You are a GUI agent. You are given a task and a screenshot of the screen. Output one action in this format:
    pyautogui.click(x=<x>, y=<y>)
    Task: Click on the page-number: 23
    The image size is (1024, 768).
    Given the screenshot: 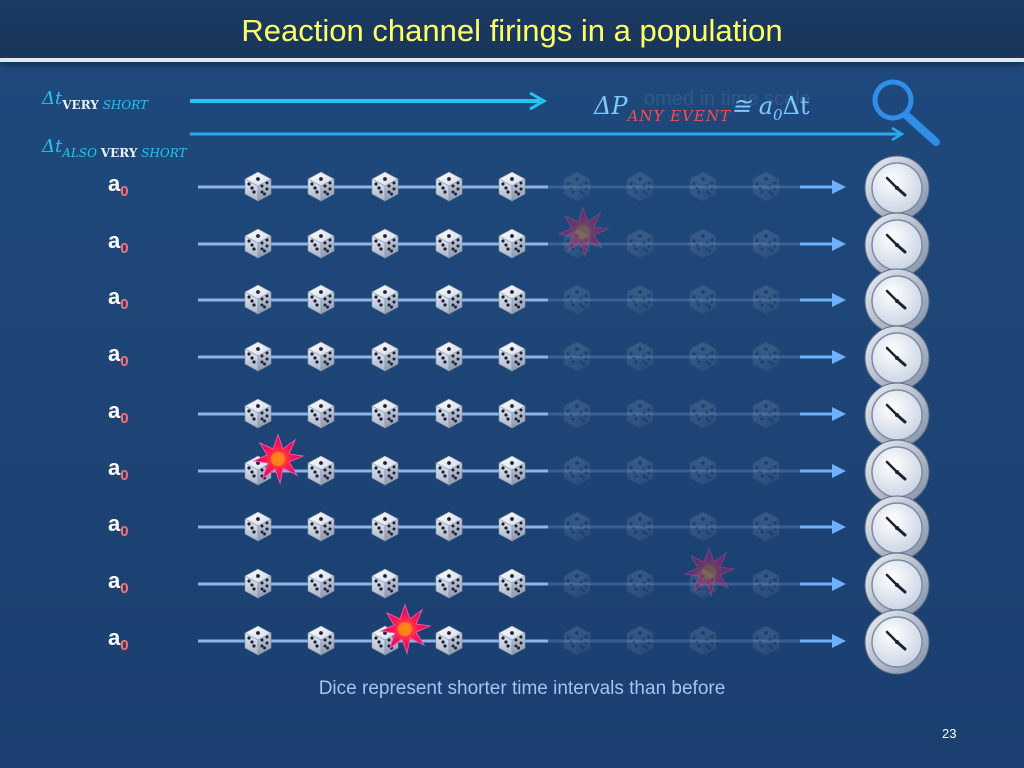 What is the action you would take?
    pyautogui.click(x=949, y=733)
    